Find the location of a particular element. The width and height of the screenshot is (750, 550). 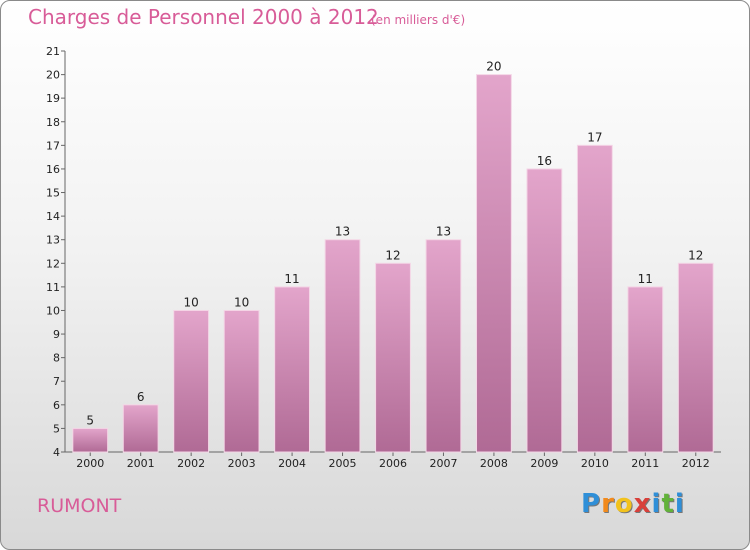

y-tick-label: 21 is located at coordinates (53, 51).